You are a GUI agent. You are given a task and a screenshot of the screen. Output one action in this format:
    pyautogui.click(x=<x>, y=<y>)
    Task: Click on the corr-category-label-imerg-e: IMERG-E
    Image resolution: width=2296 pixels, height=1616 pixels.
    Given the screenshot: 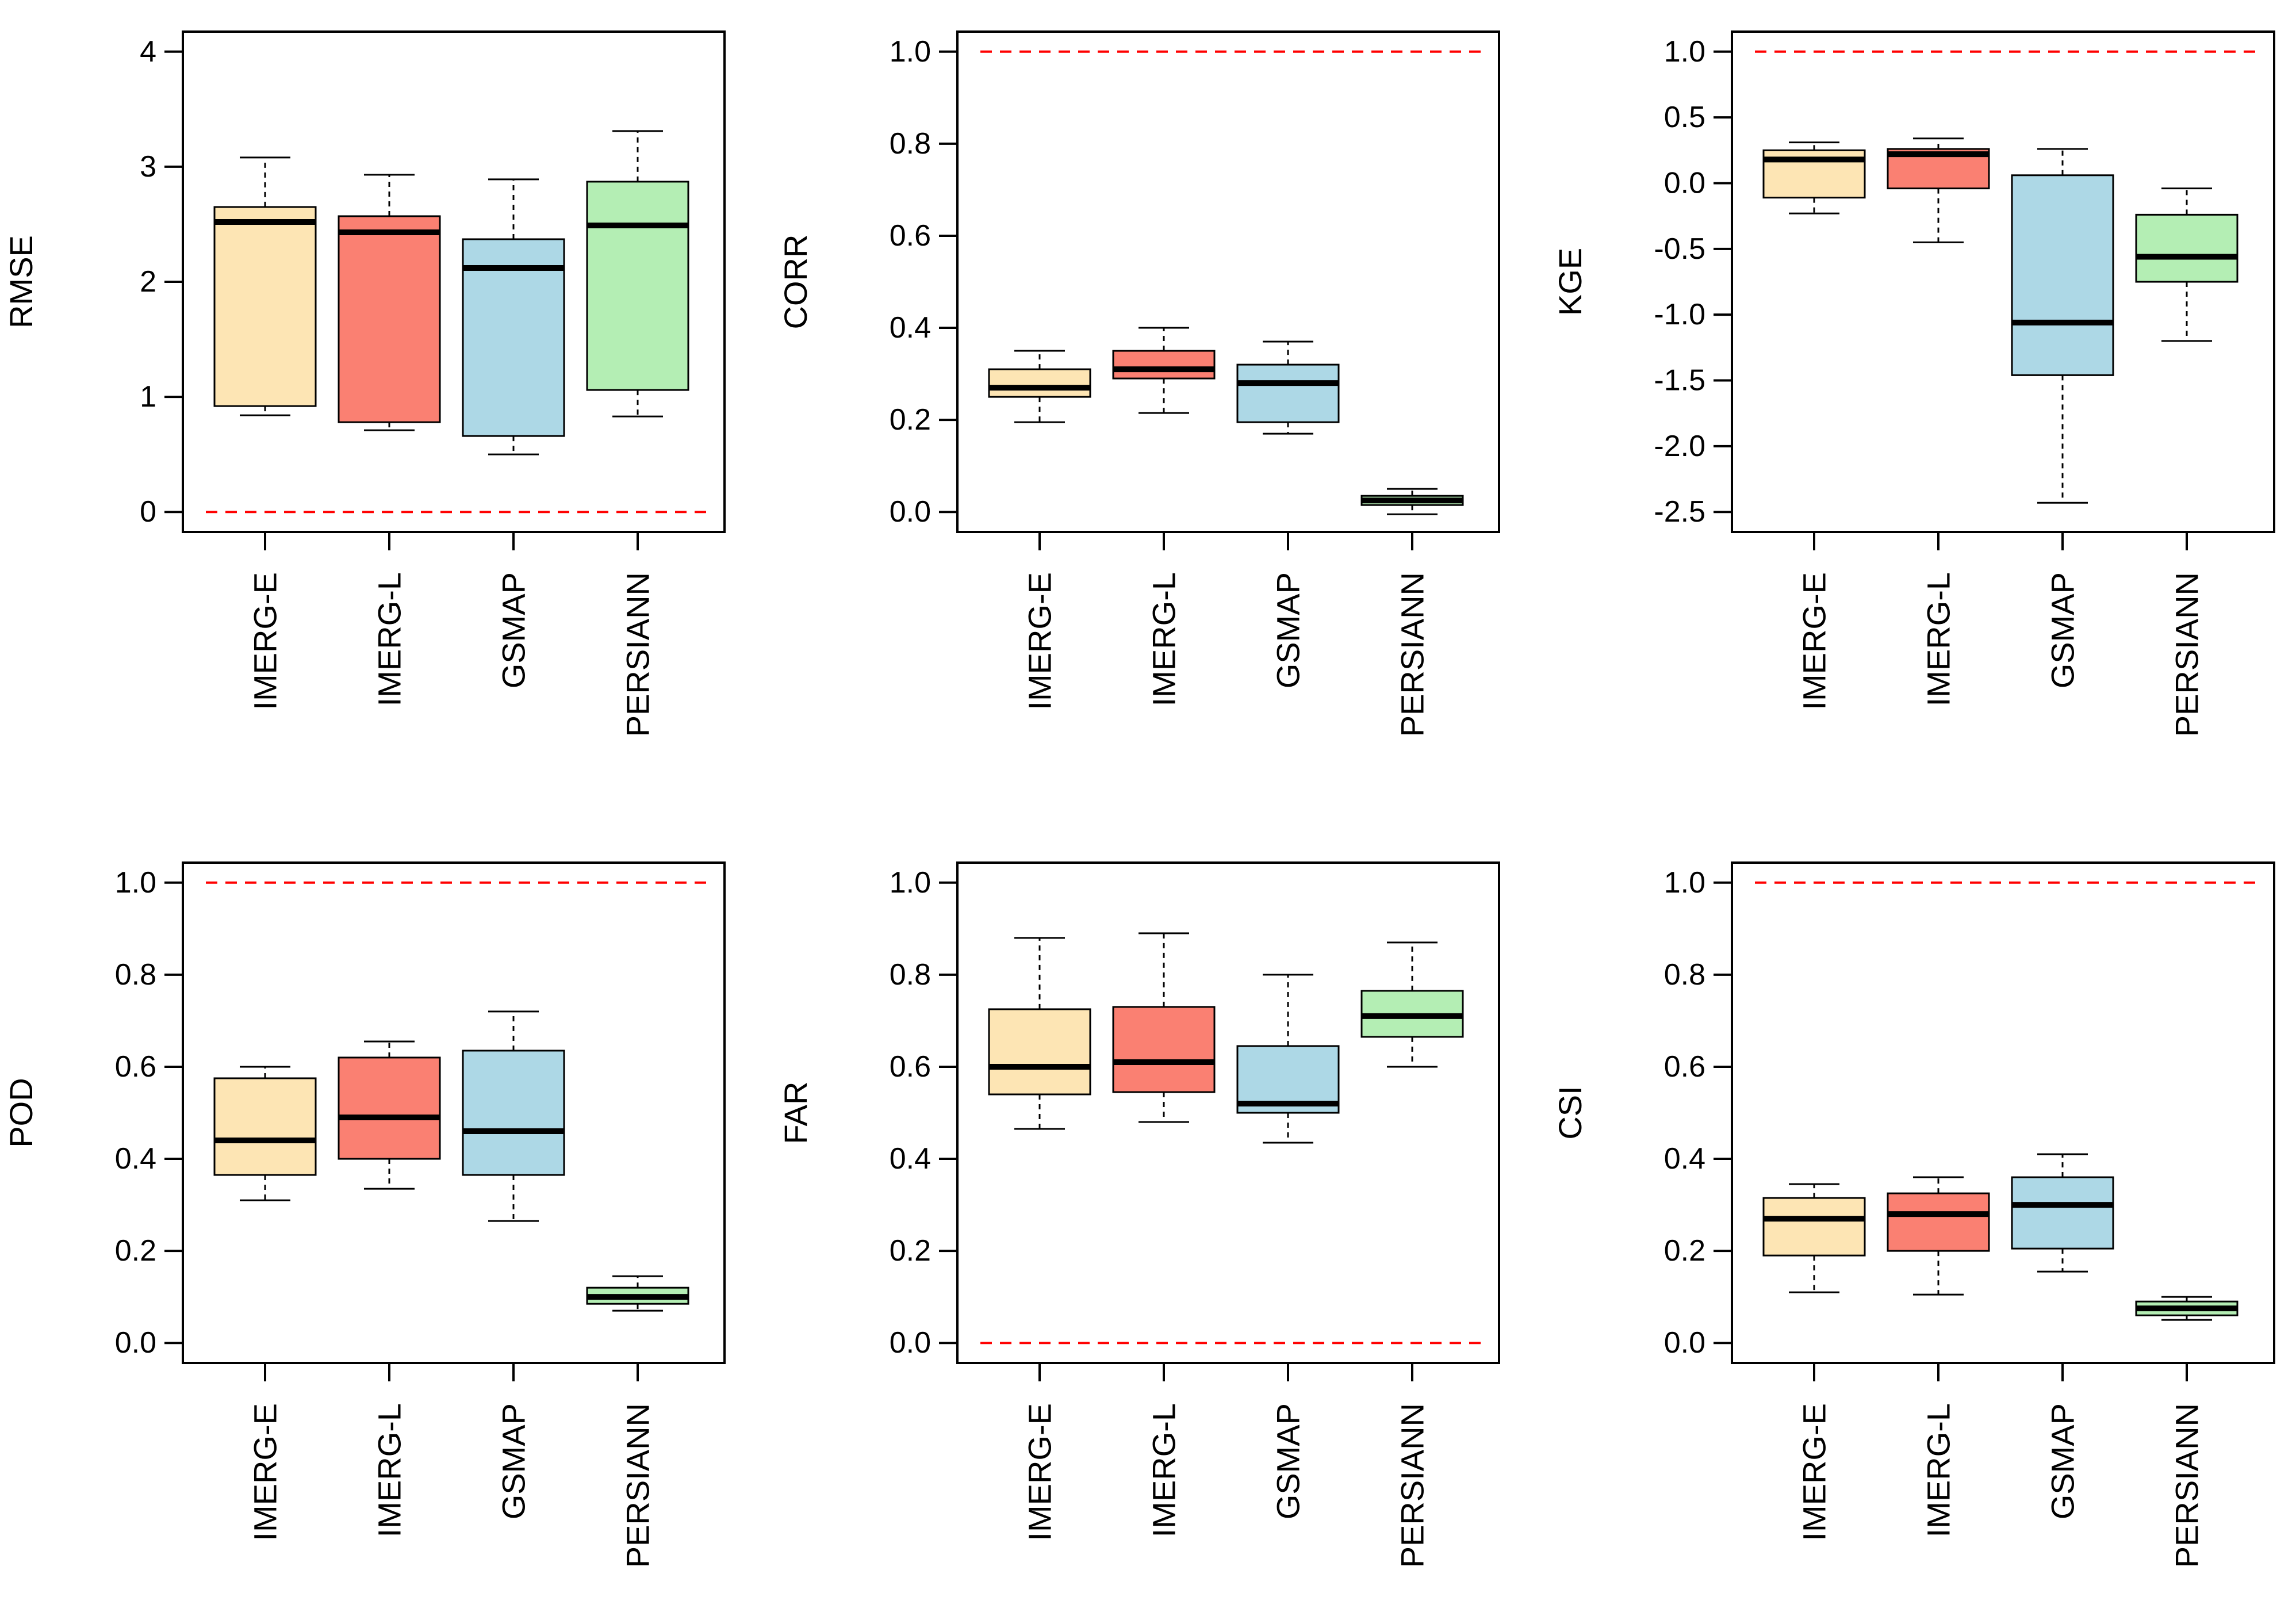 What is the action you would take?
    pyautogui.click(x=1040, y=641)
    